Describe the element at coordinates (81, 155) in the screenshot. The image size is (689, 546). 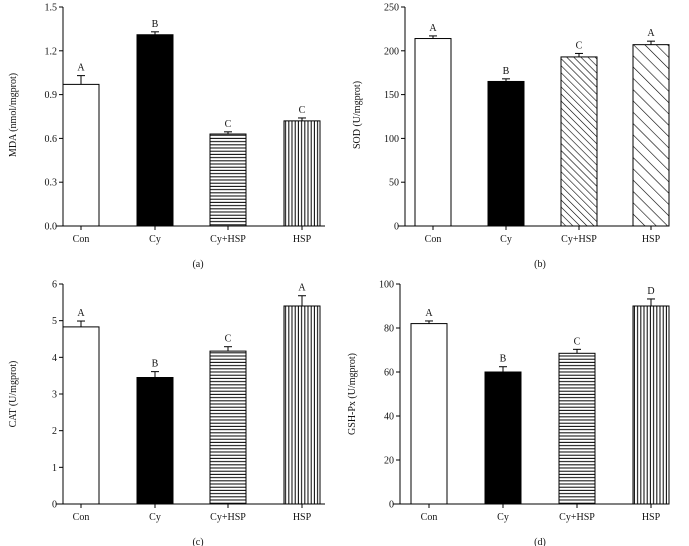
I see `panel-a-bar-con` at that location.